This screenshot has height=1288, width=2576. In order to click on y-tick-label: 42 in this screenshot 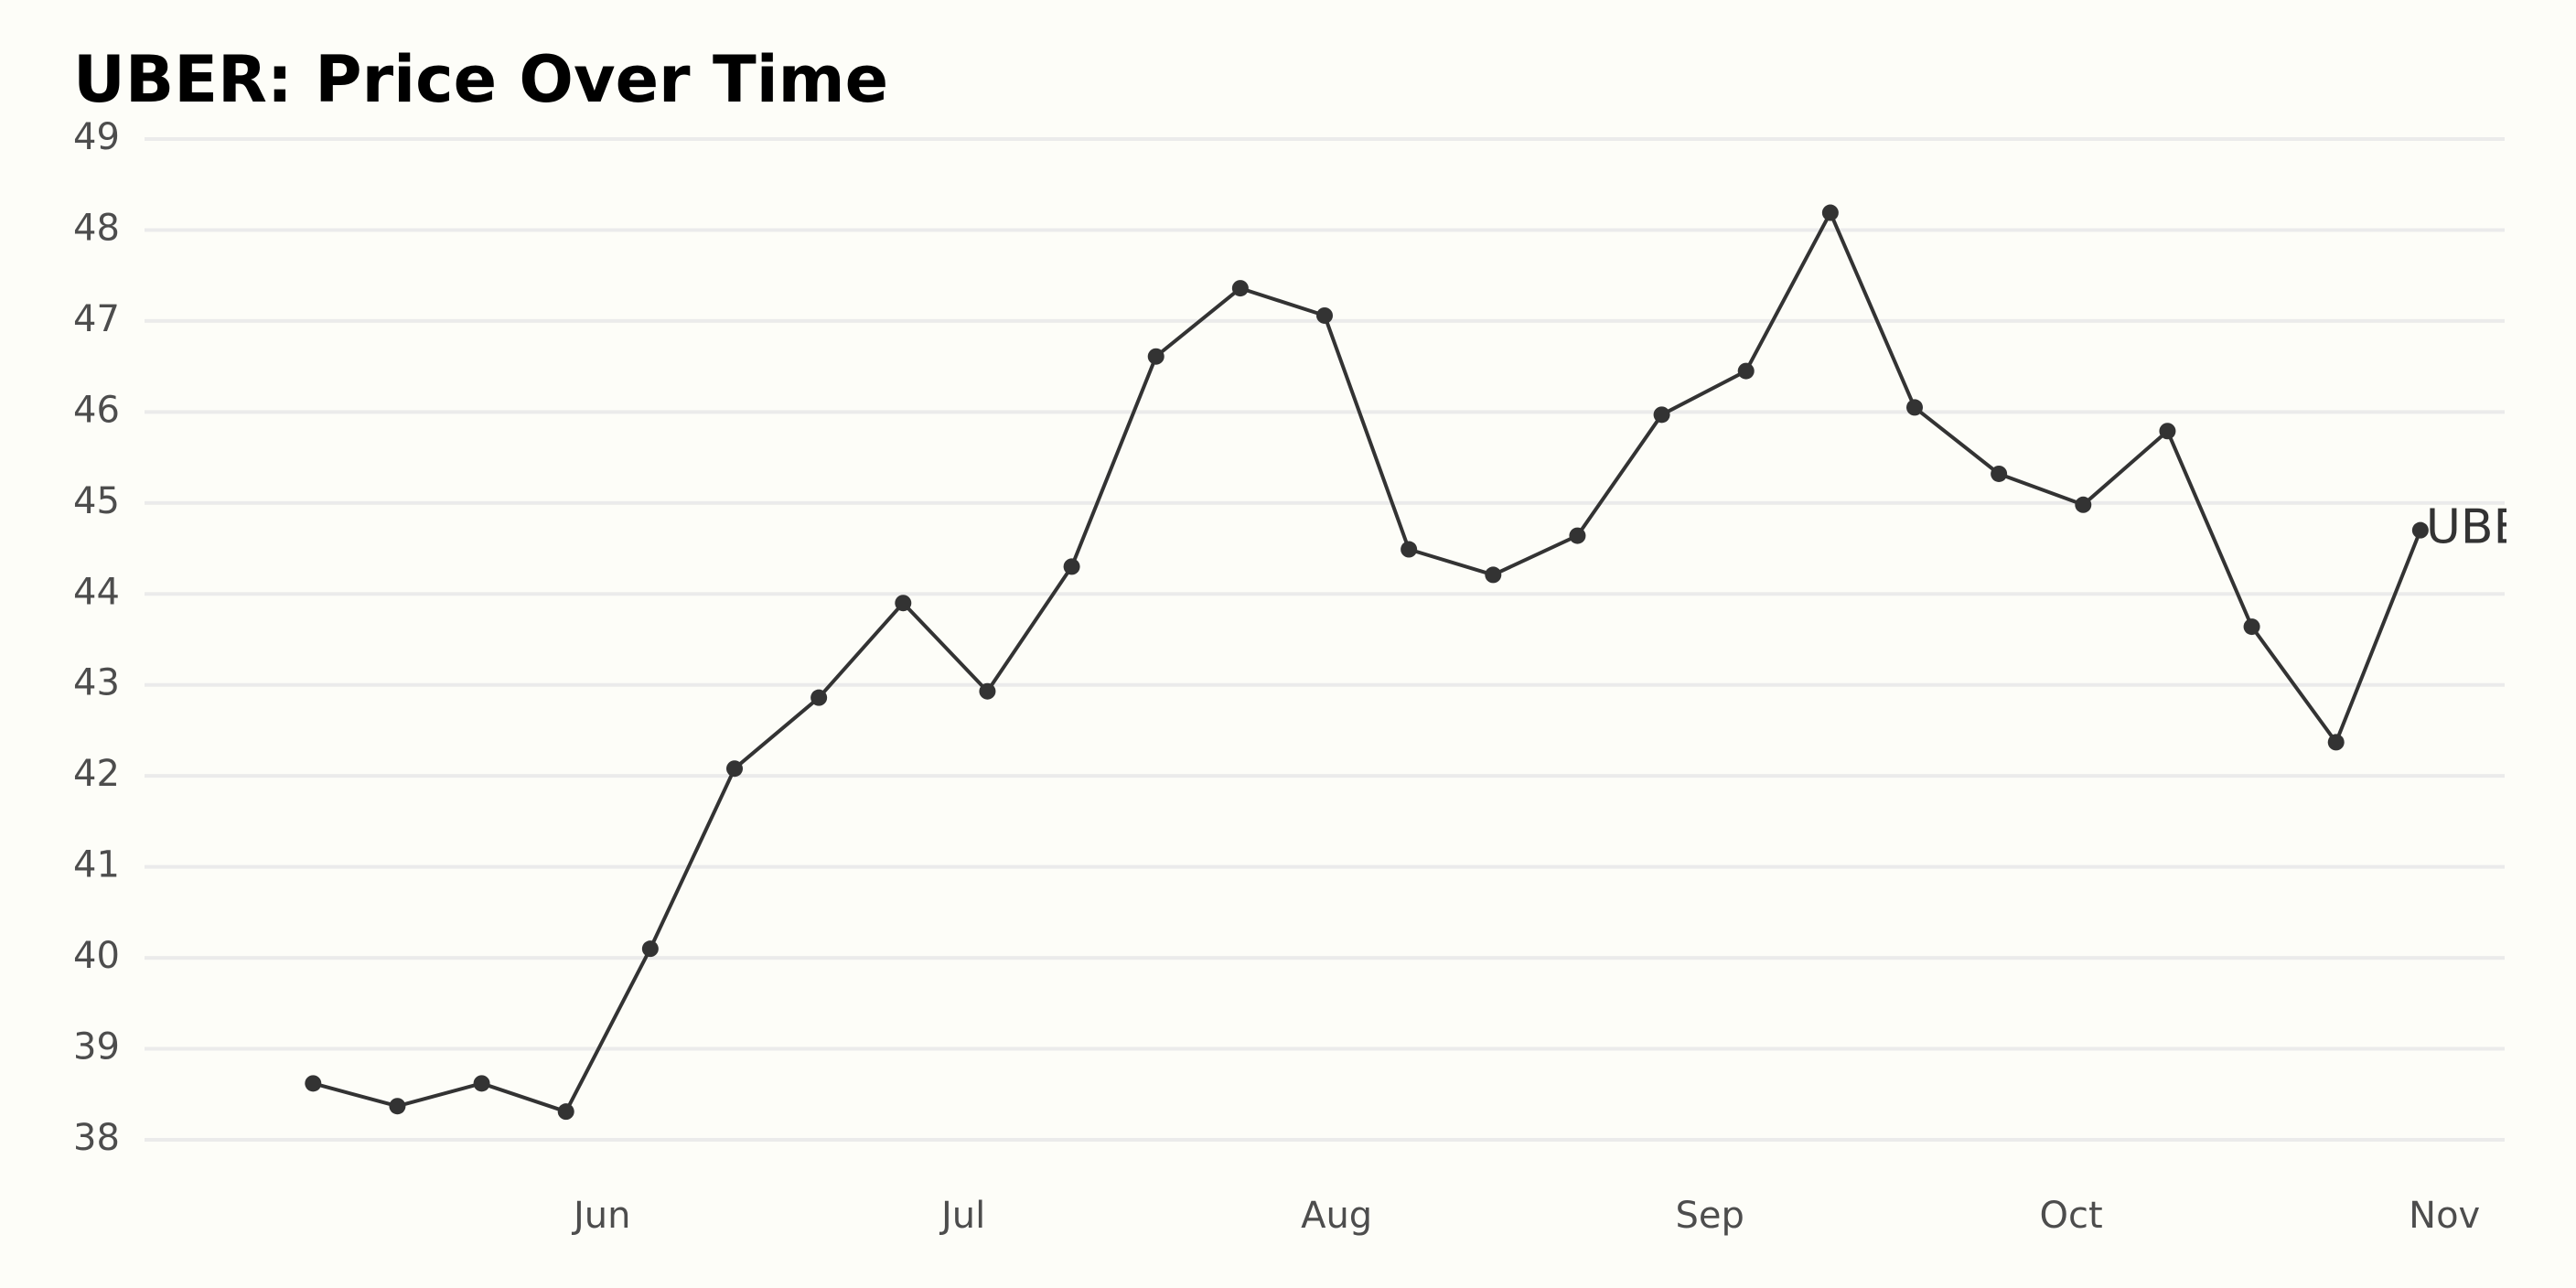, I will do `click(96, 774)`.